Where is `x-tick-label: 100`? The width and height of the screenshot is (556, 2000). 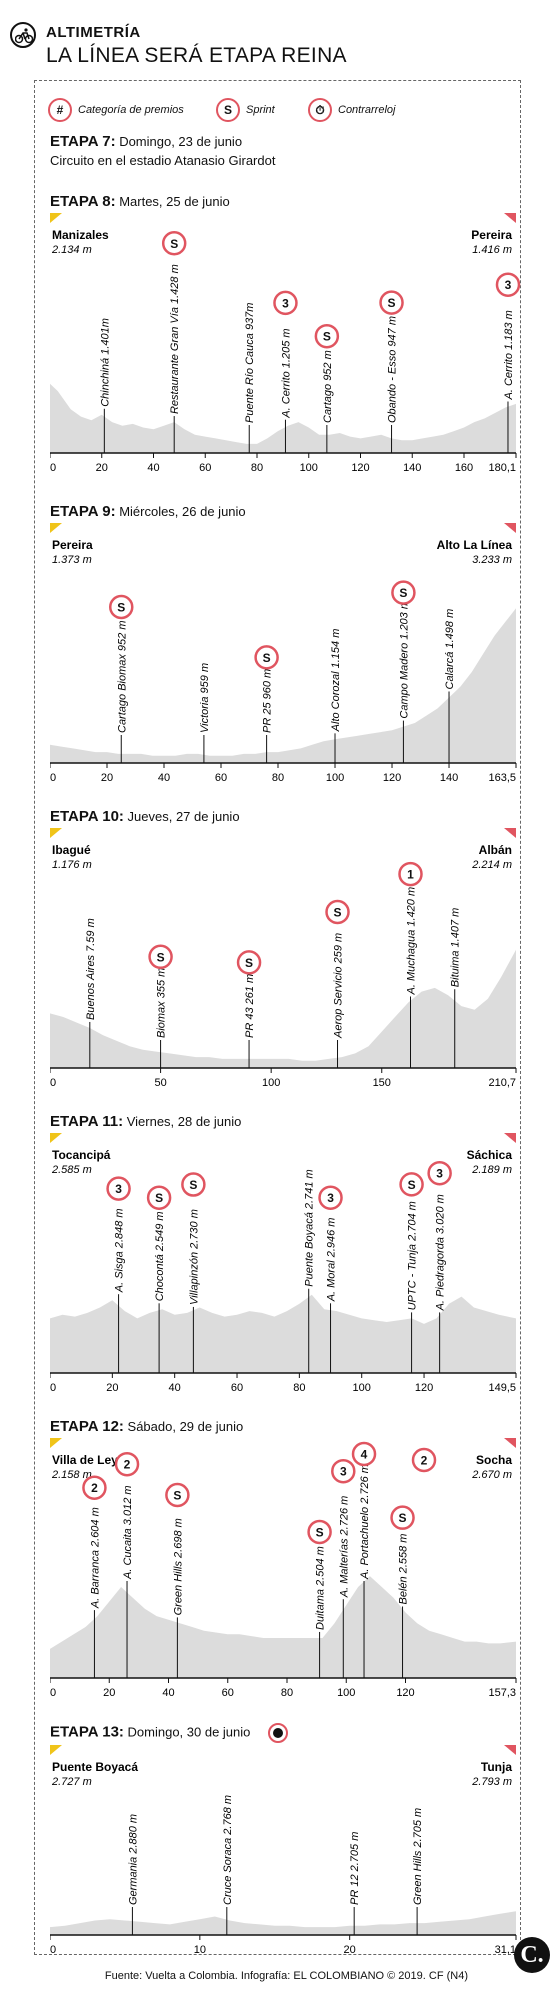
x-tick-label: 100 is located at coordinates (271, 1083).